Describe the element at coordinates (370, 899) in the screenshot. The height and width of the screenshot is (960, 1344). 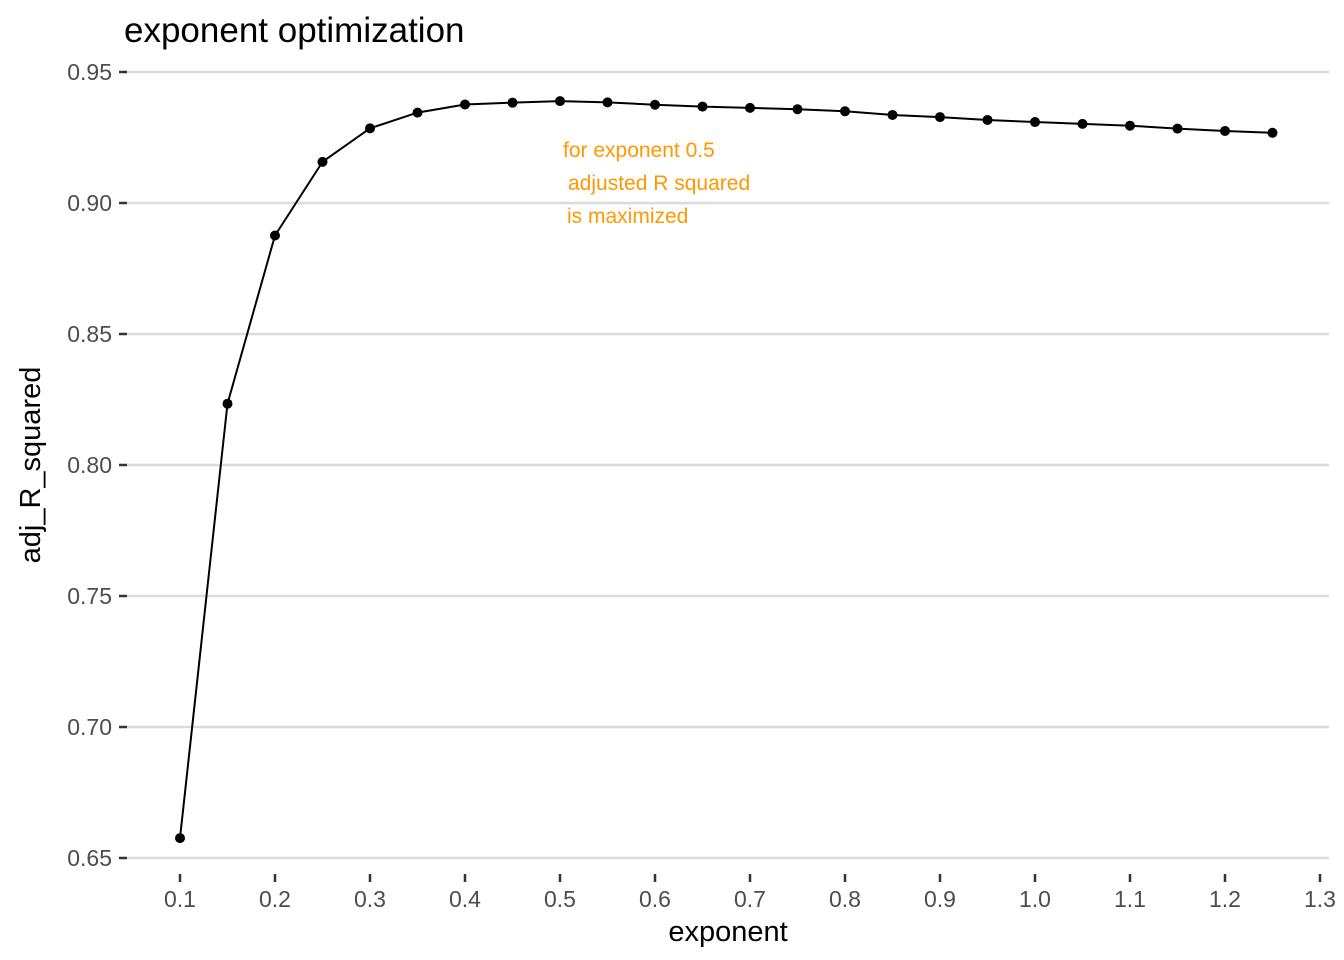
I see `x-tick-label: 0.3` at that location.